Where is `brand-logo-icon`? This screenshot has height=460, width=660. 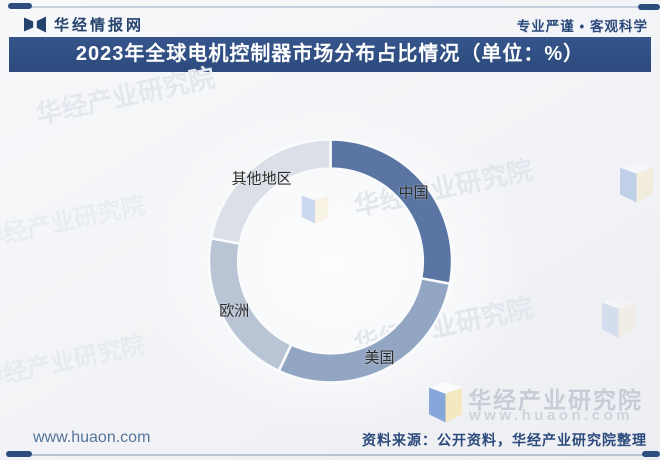
brand-logo-icon is located at coordinates (35, 24).